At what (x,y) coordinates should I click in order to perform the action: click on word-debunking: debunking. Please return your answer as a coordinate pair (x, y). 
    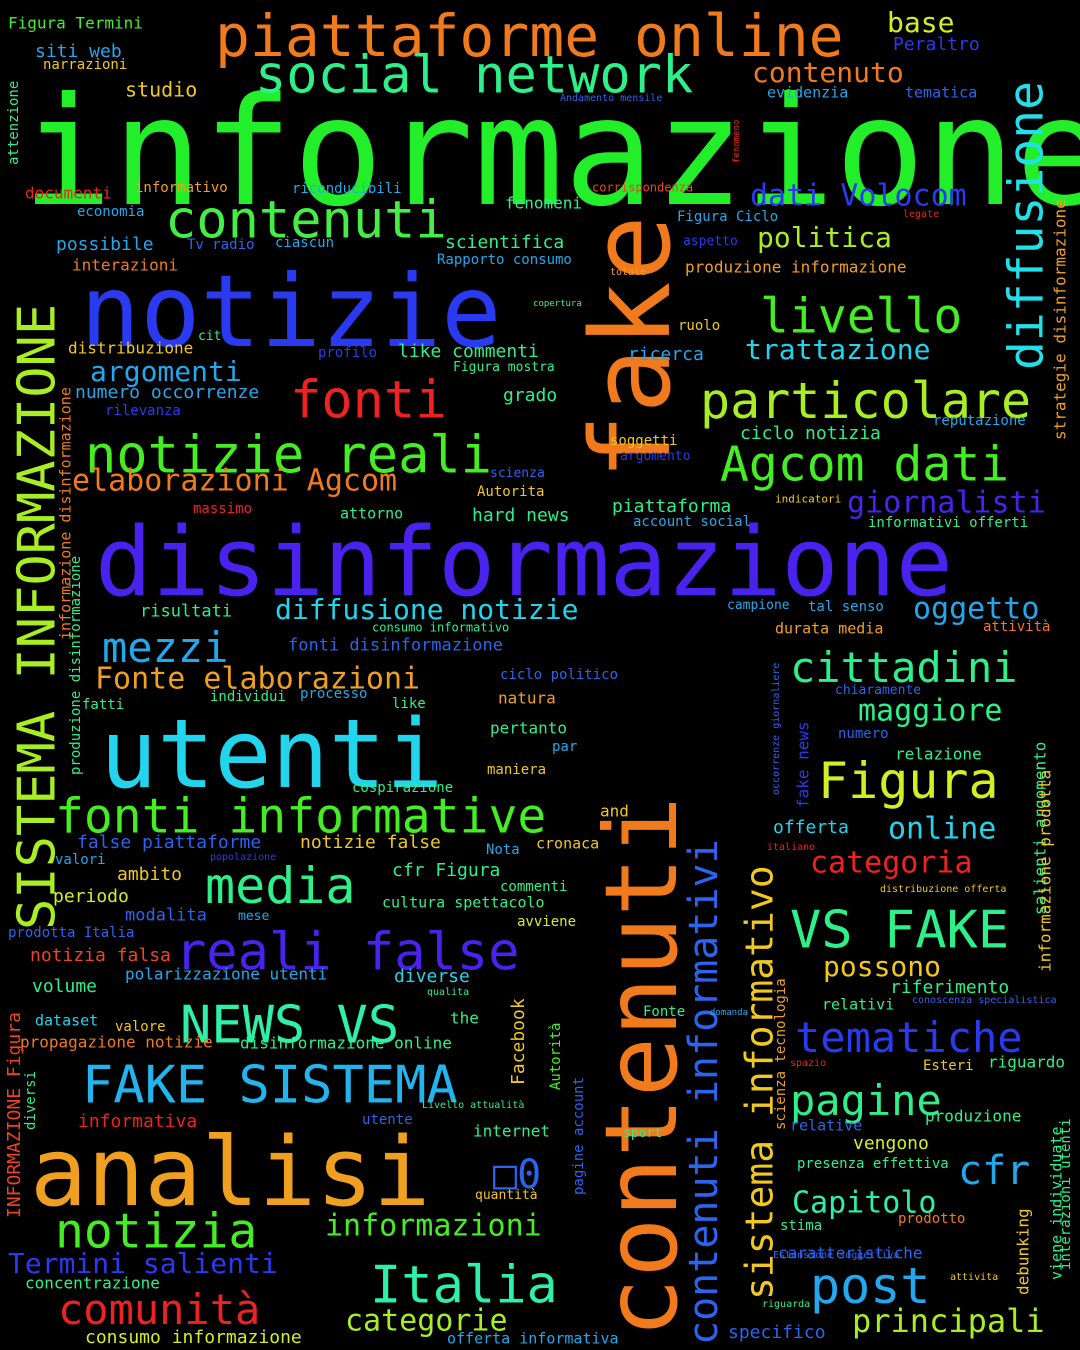
    Looking at the image, I should click on (1023, 1251).